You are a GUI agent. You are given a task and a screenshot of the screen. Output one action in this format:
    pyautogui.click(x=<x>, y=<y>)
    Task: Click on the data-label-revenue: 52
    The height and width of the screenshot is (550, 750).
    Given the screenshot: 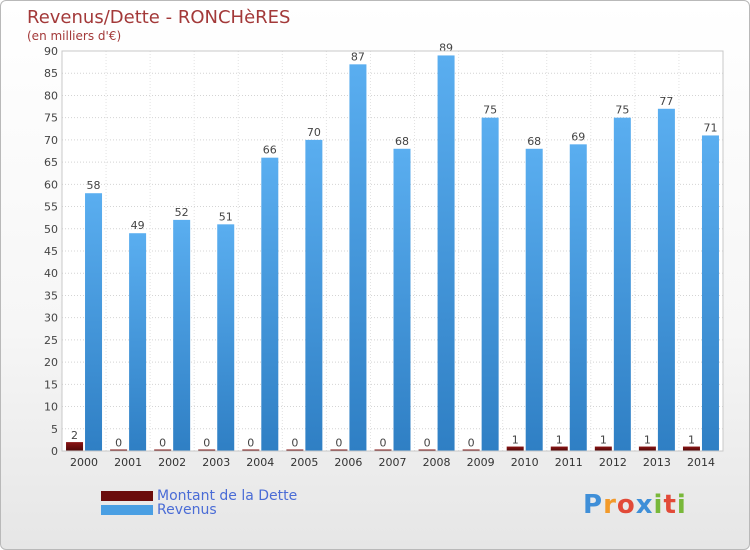 What is the action you would take?
    pyautogui.click(x=182, y=212)
    